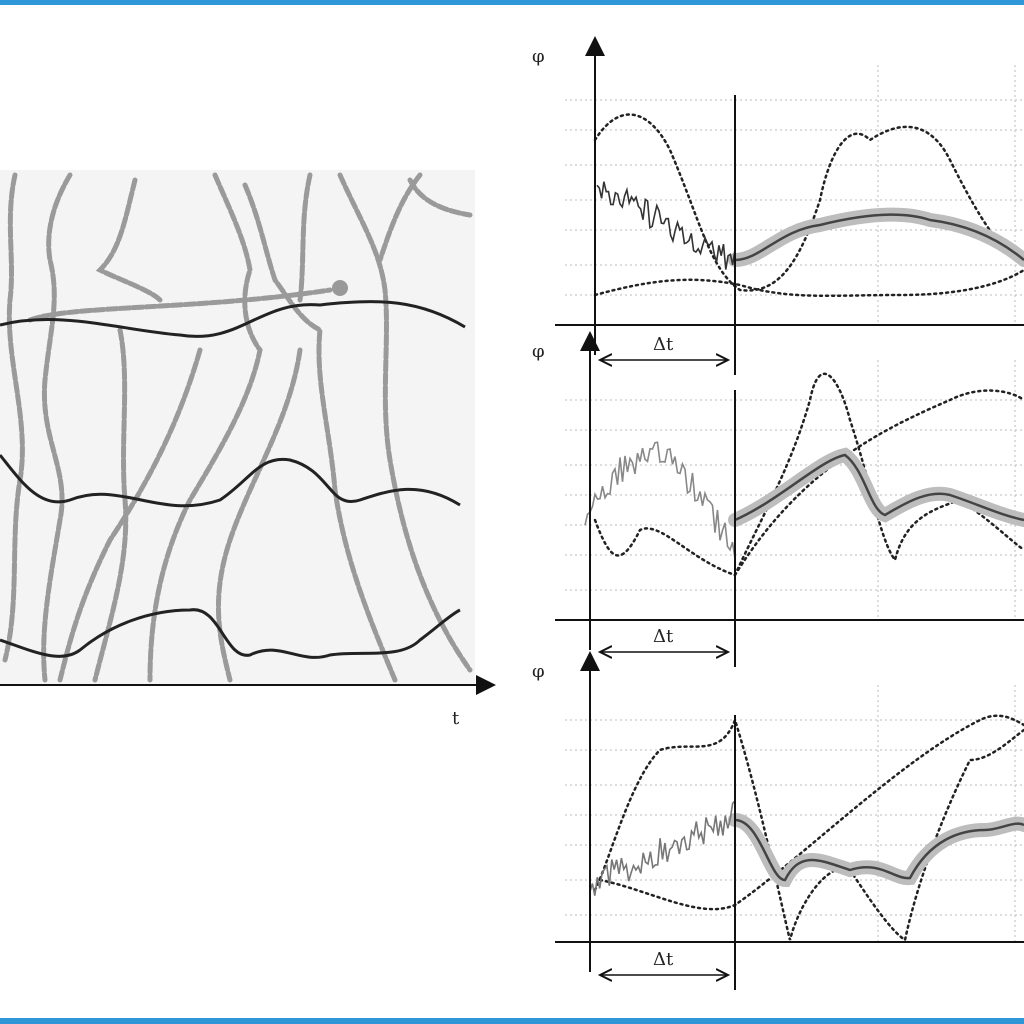 The image size is (1024, 1024). Describe the element at coordinates (512, 2) in the screenshot. I see `top-border` at that location.